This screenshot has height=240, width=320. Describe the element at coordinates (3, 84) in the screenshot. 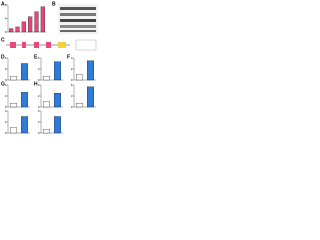

I see `panel-label: G` at that location.